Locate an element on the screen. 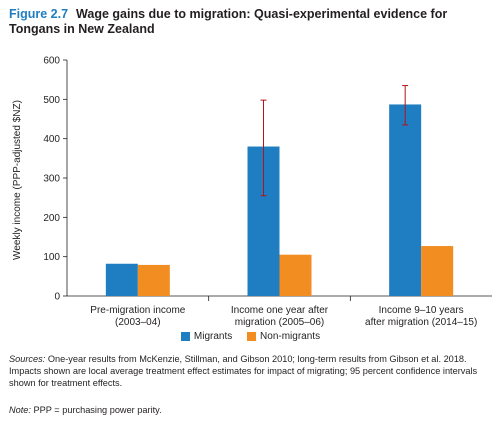 The height and width of the screenshot is (423, 501). legend-swatch-migrants is located at coordinates (185, 336).